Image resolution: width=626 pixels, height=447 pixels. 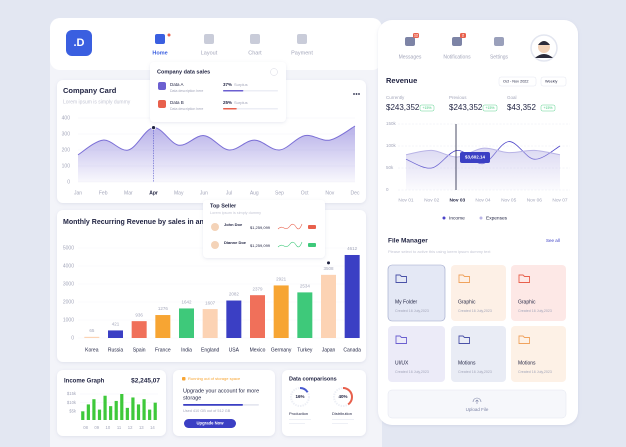 What do you see at coordinates (211, 423) in the screenshot?
I see `button-label: Upgrade Now` at bounding box center [211, 423].